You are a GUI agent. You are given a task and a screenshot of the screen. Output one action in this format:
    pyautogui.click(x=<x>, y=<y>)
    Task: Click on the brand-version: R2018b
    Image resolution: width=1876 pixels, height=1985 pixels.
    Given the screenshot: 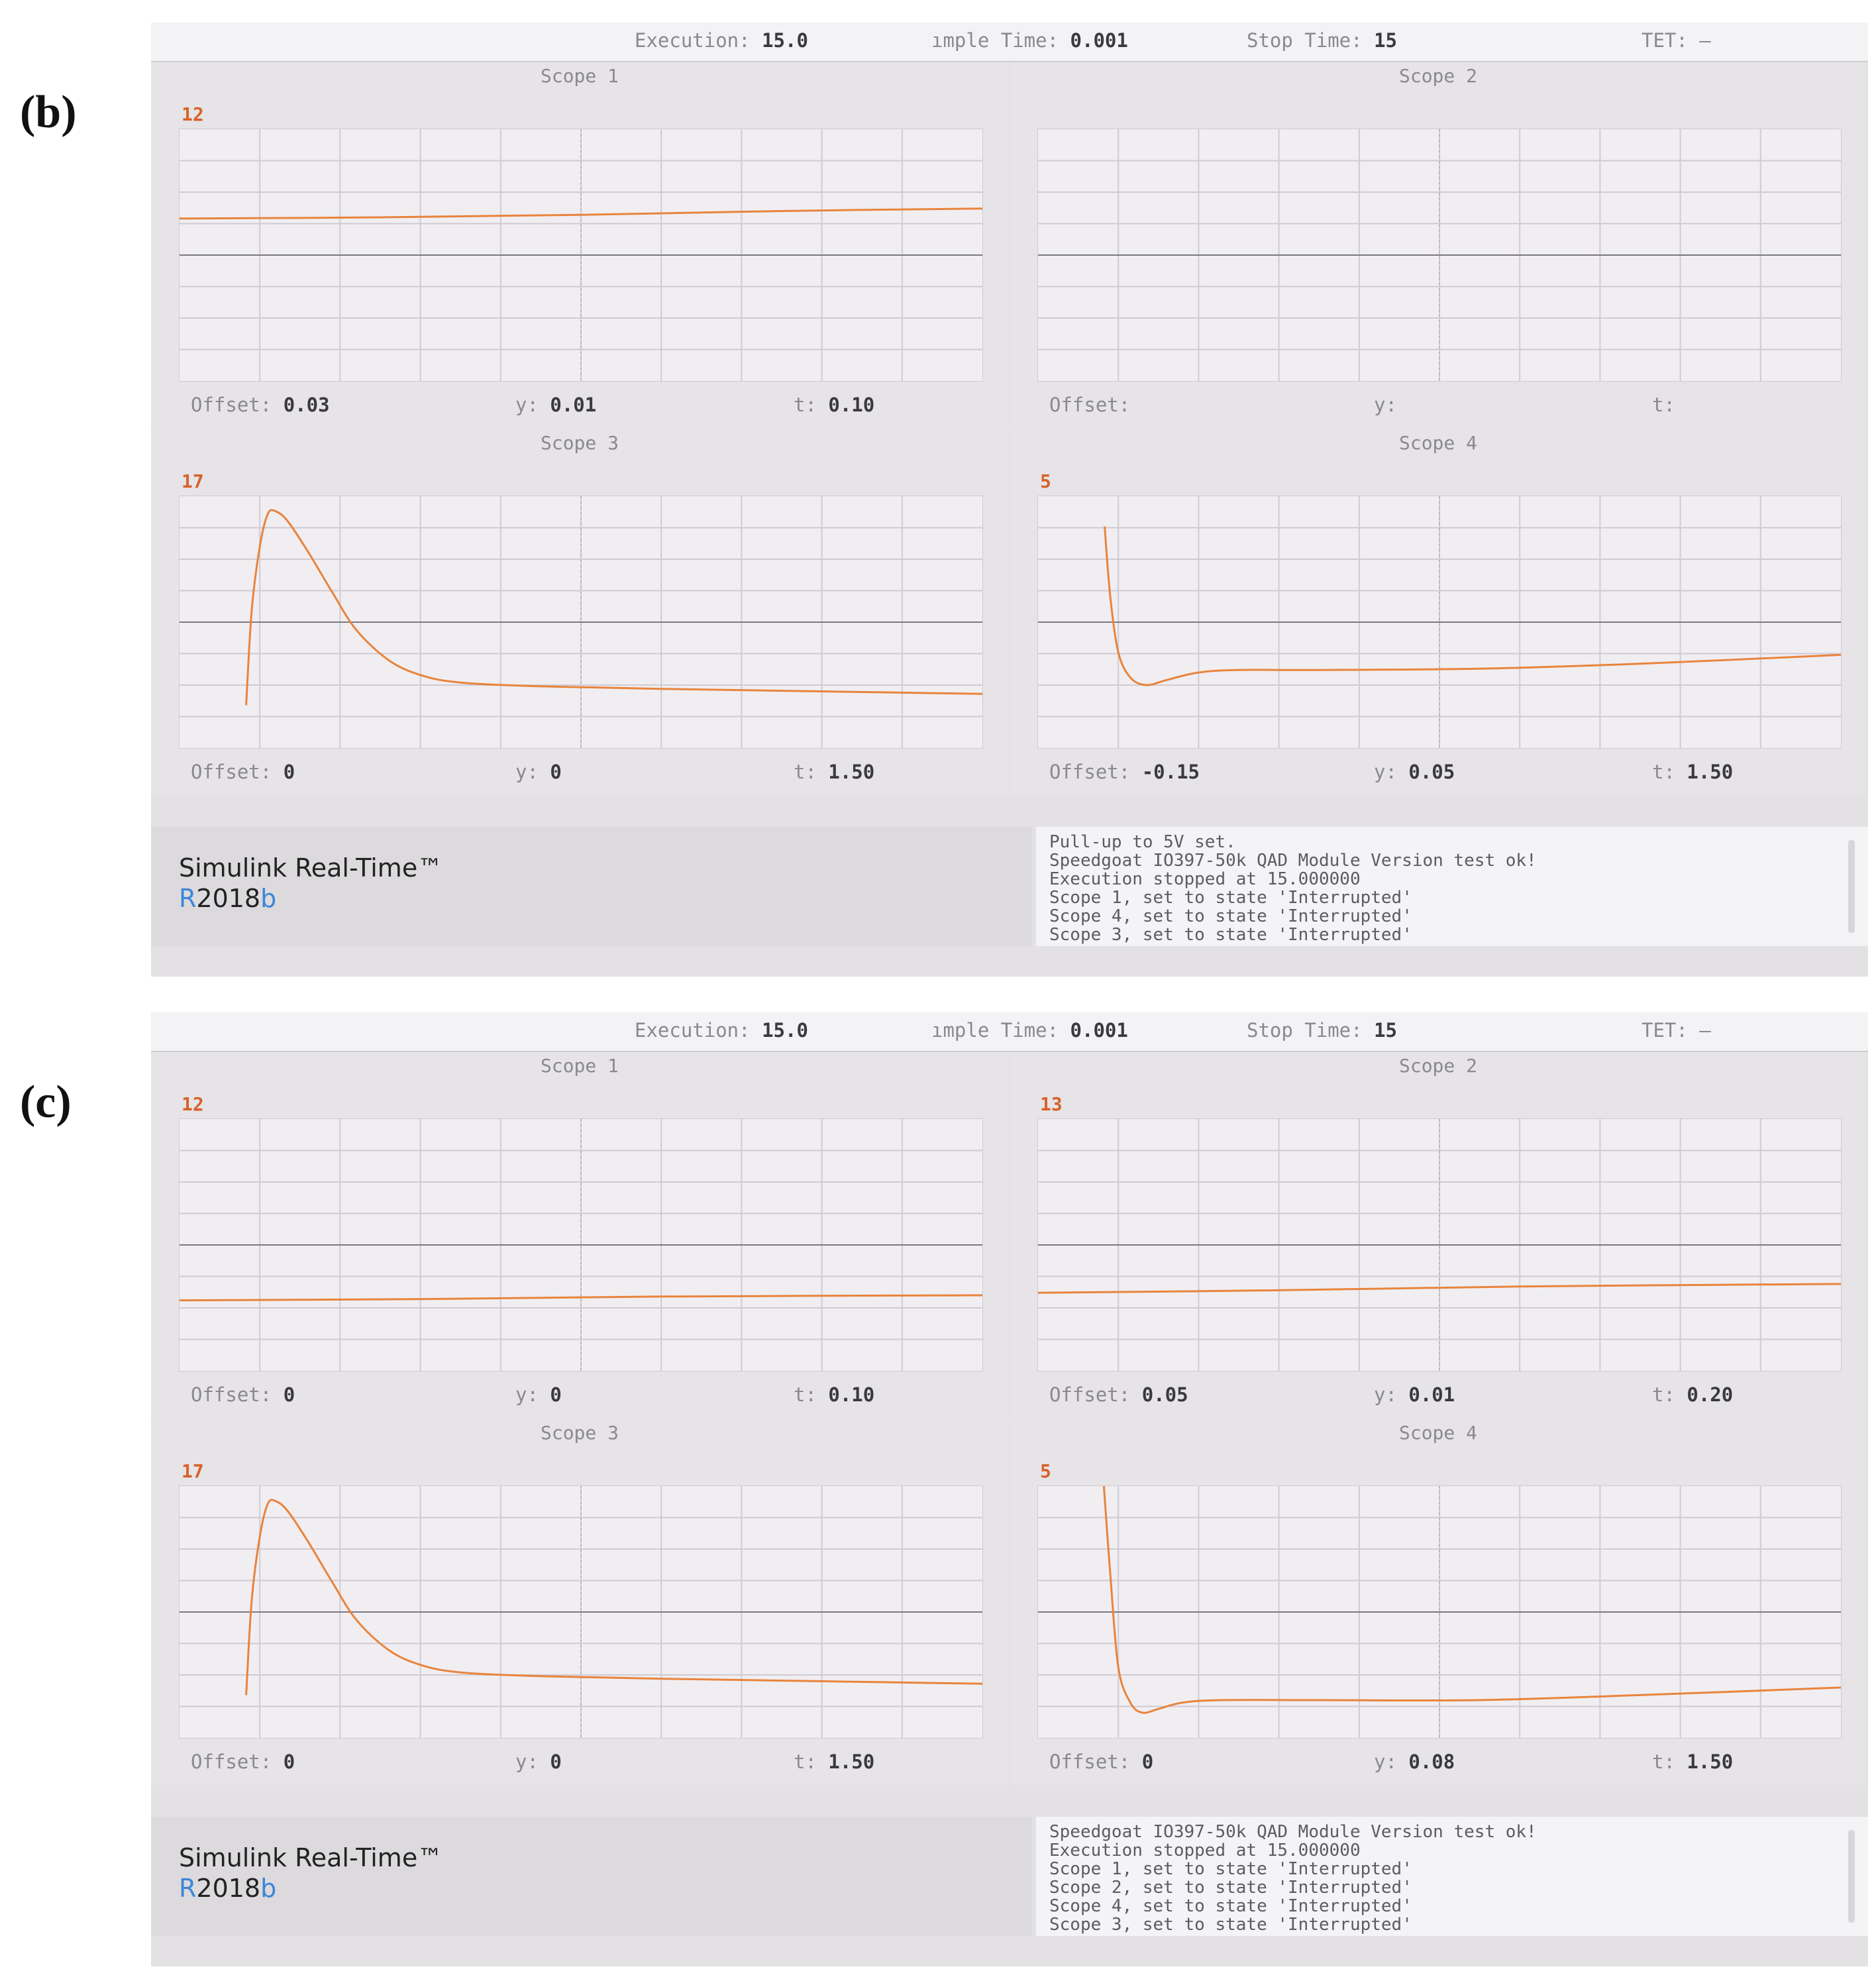 What is the action you would take?
    pyautogui.click(x=228, y=898)
    